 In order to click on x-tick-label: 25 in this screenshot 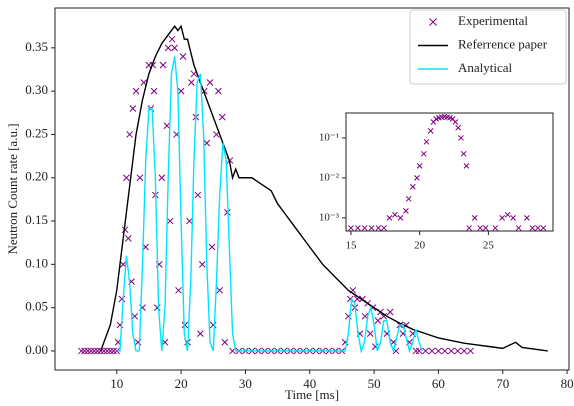, I will do `click(489, 246)`.